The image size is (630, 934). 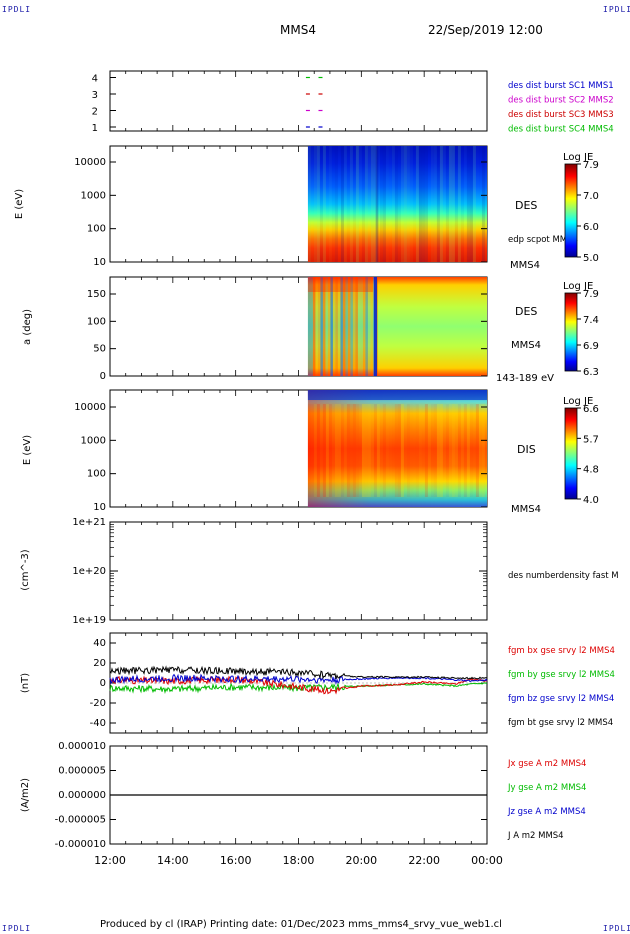 I want to click on bfield-legend-entry: fgm bx gse srvy l2 MMS4, so click(x=561, y=651).